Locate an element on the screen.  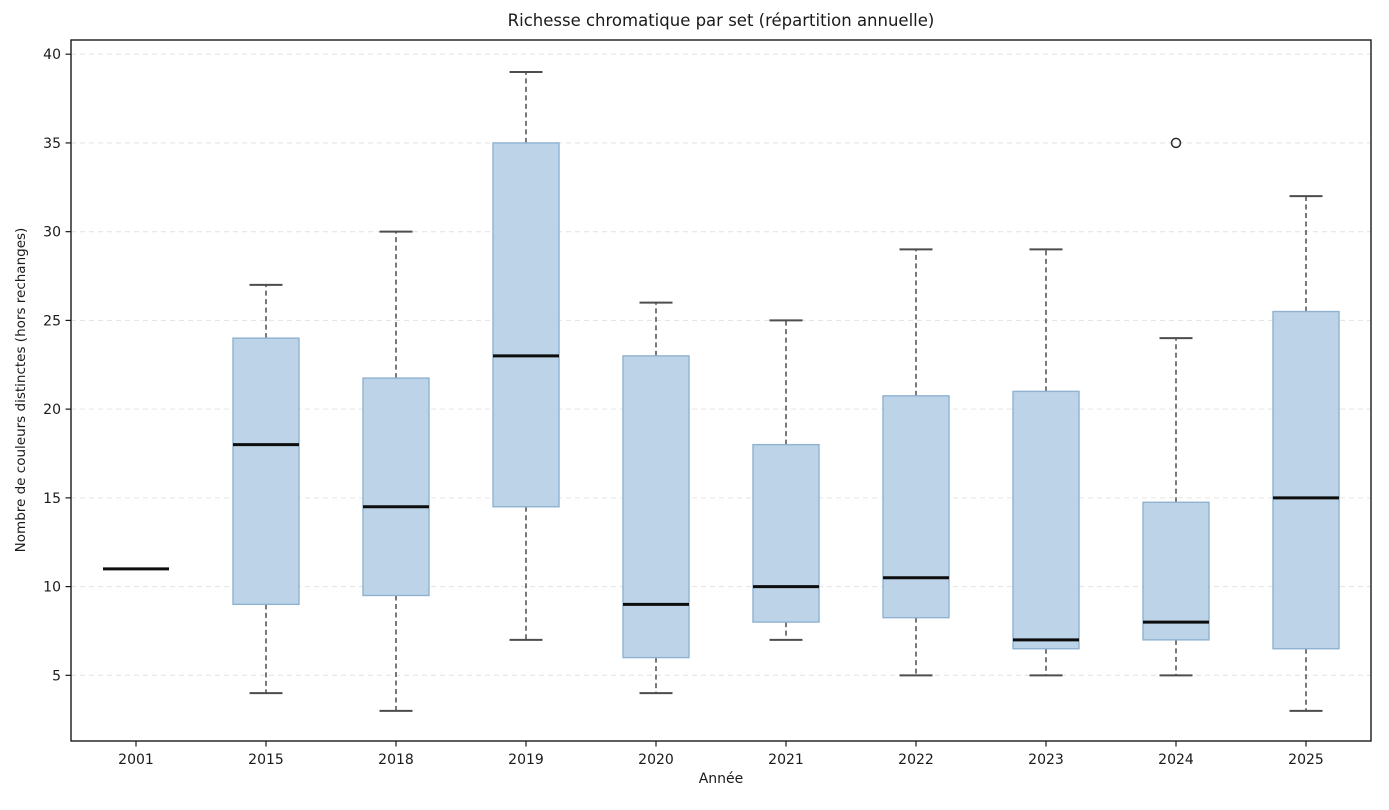
box-group-2023 is located at coordinates (1046, 462).